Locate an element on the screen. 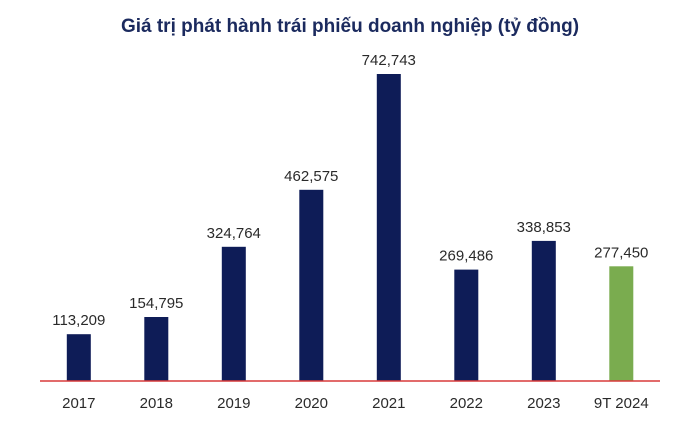  value-label-2020: 462,575 is located at coordinates (311, 176).